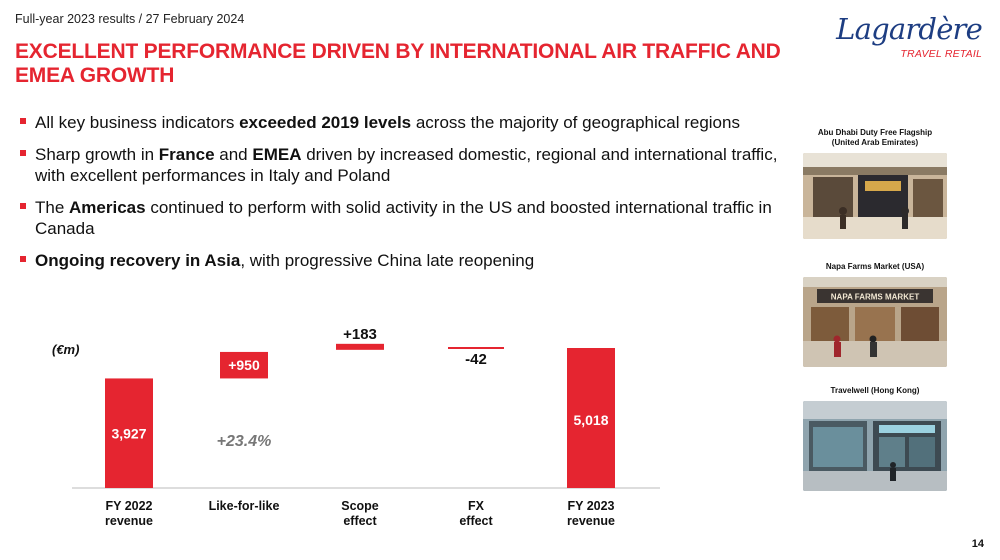 The width and height of the screenshot is (1000, 560). Describe the element at coordinates (244, 506) in the screenshot. I see `category-label: Like-for-like` at that location.